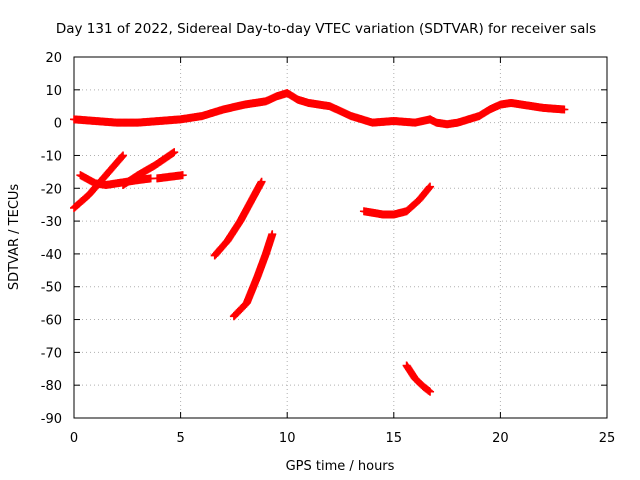 Image resolution: width=640 pixels, height=480 pixels. Describe the element at coordinates (58, 124) in the screenshot. I see `y-tick-label: 0` at that location.